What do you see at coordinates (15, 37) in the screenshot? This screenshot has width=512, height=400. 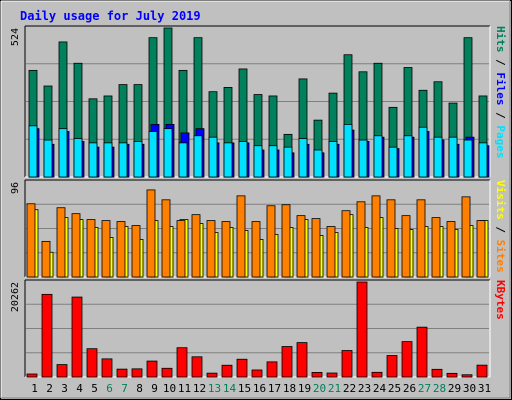 I see `y-max-label-hits-files-pages: 524` at bounding box center [15, 37].